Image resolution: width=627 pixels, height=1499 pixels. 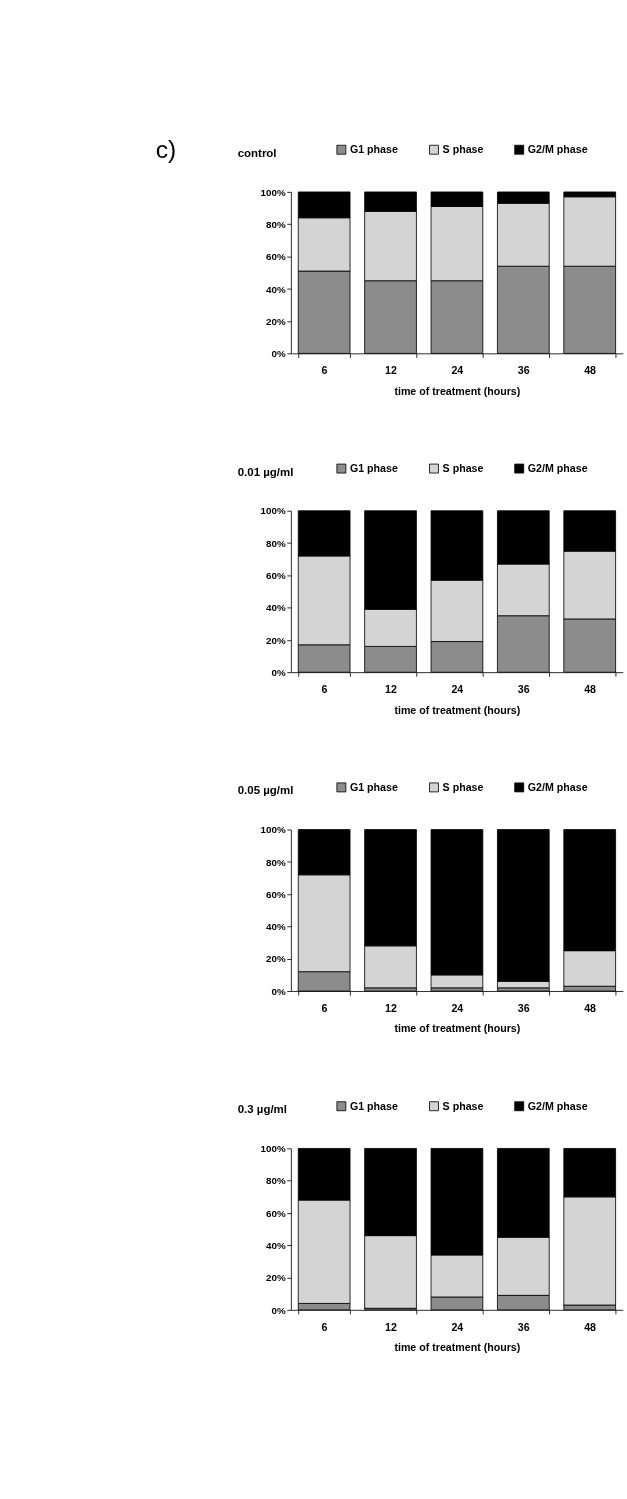 I want to click on chart-title: 0.05 µg/ml, so click(x=265, y=790).